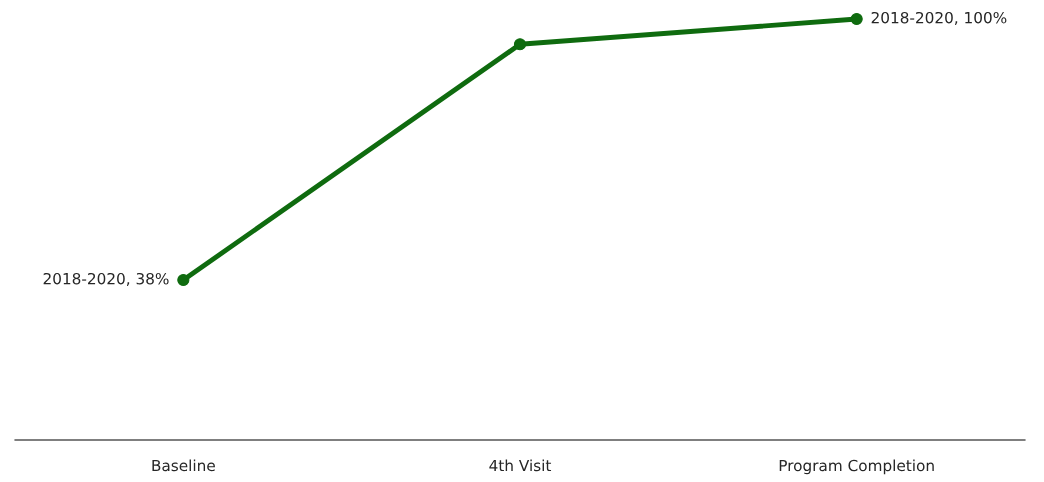 This screenshot has height=482, width=1044. I want to click on x-tick-label: Program Completion, so click(856, 467).